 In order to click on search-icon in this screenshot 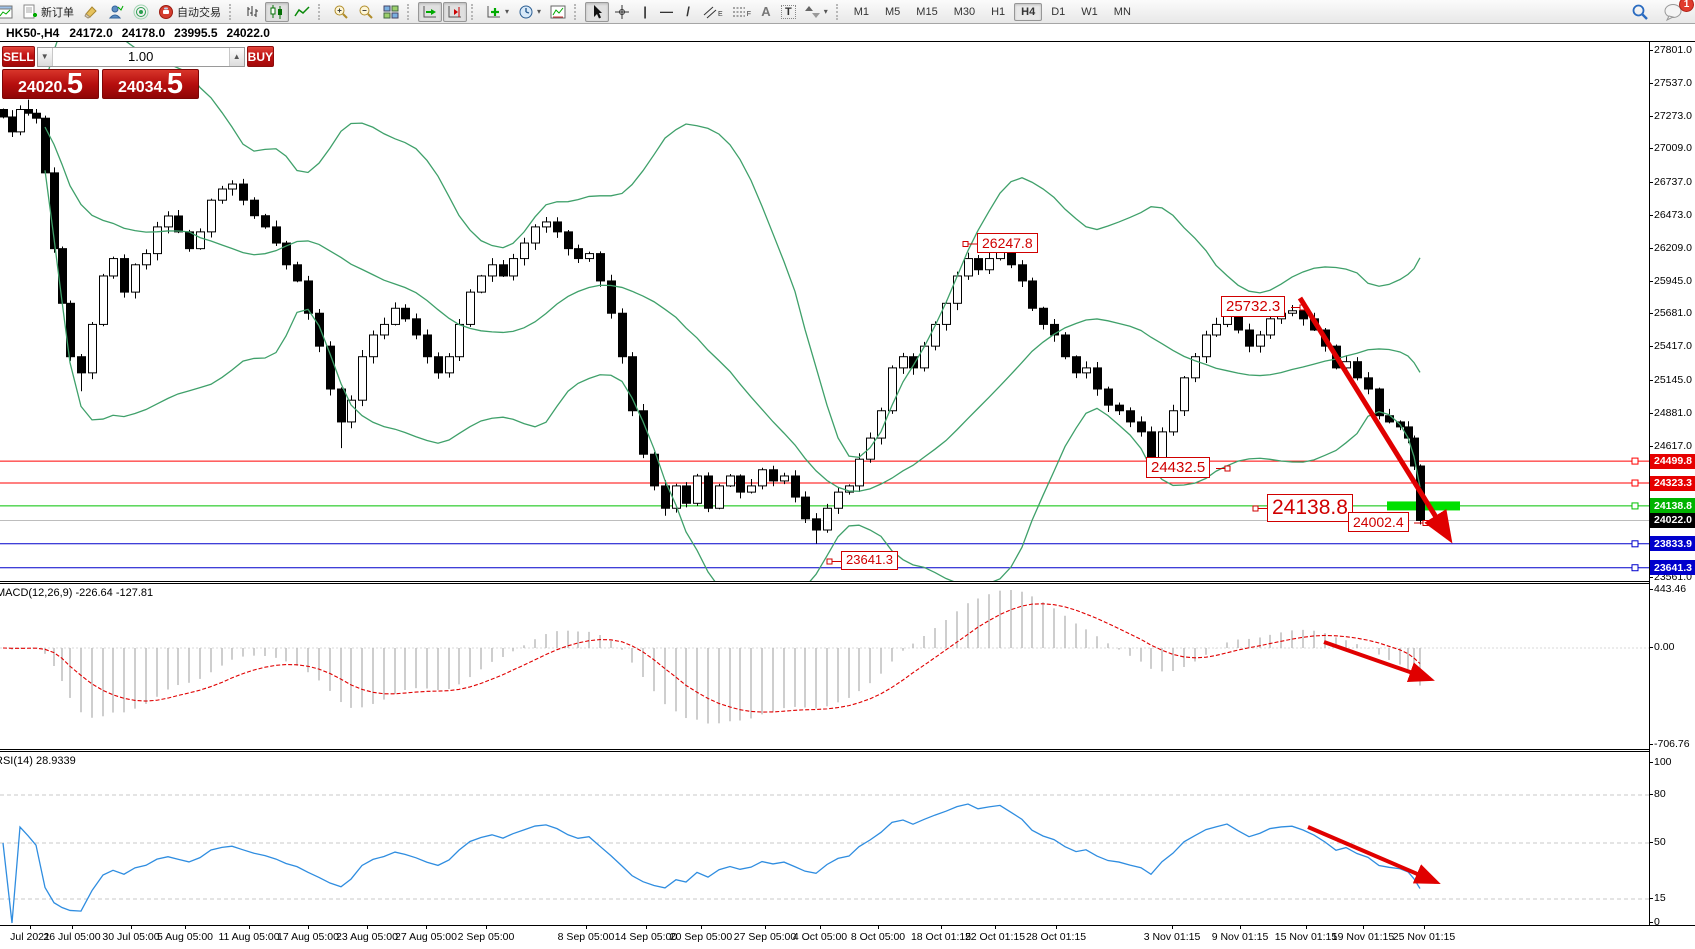, I will do `click(1640, 12)`.